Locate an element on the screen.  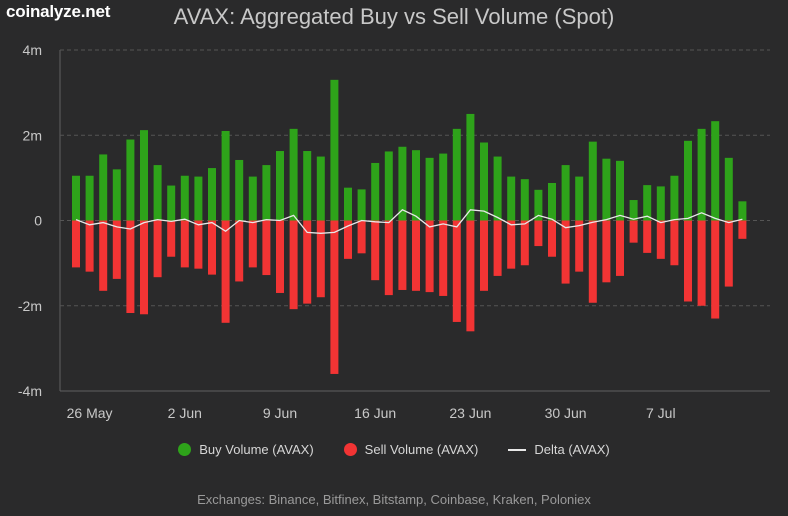
y-tick-label: 2m is located at coordinates (32, 135).